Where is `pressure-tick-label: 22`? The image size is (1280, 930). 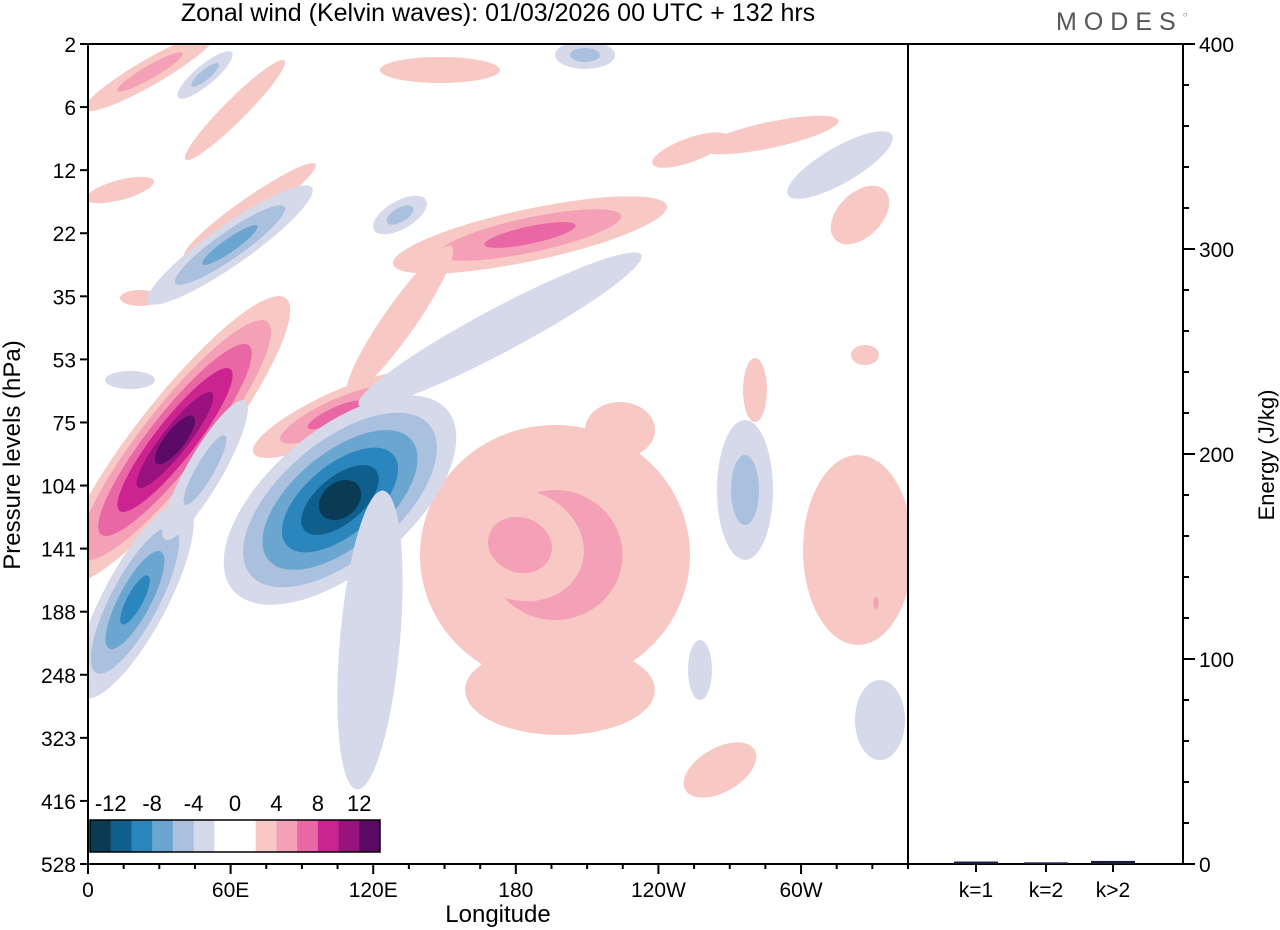 pressure-tick-label: 22 is located at coordinates (64, 234).